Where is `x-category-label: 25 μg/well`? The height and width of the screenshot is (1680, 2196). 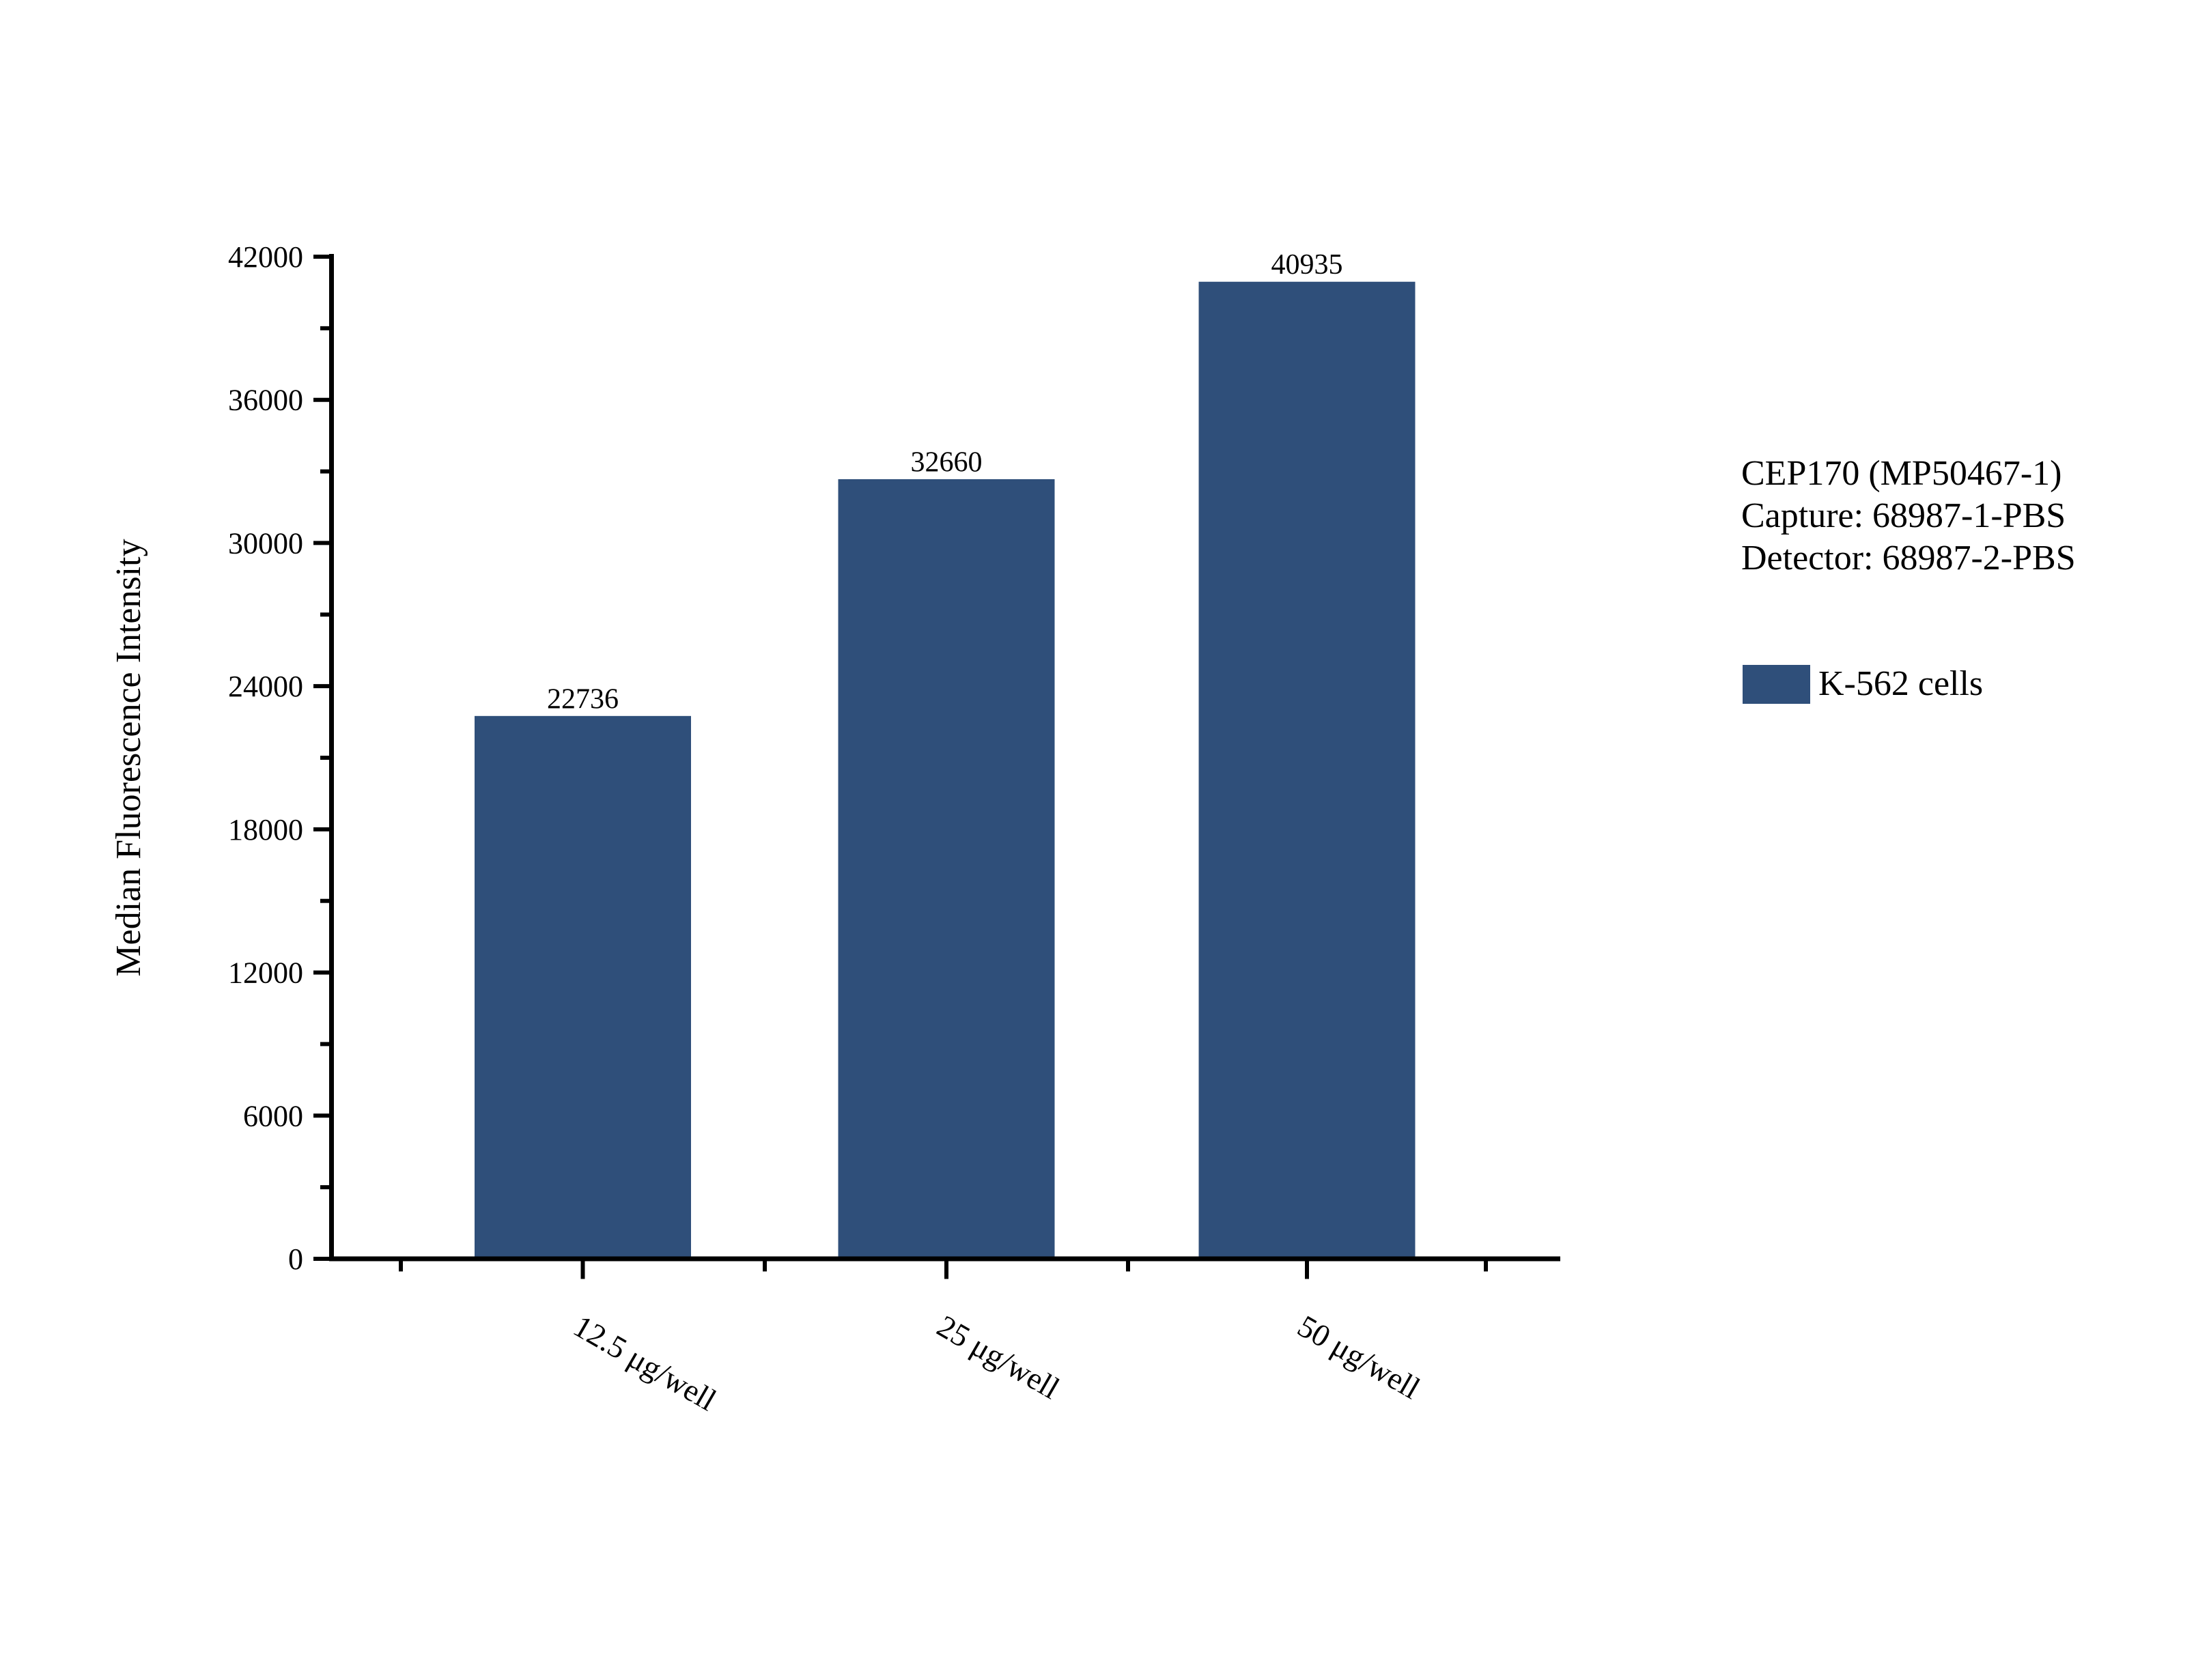
x-category-label: 25 μg/well is located at coordinates (998, 1357).